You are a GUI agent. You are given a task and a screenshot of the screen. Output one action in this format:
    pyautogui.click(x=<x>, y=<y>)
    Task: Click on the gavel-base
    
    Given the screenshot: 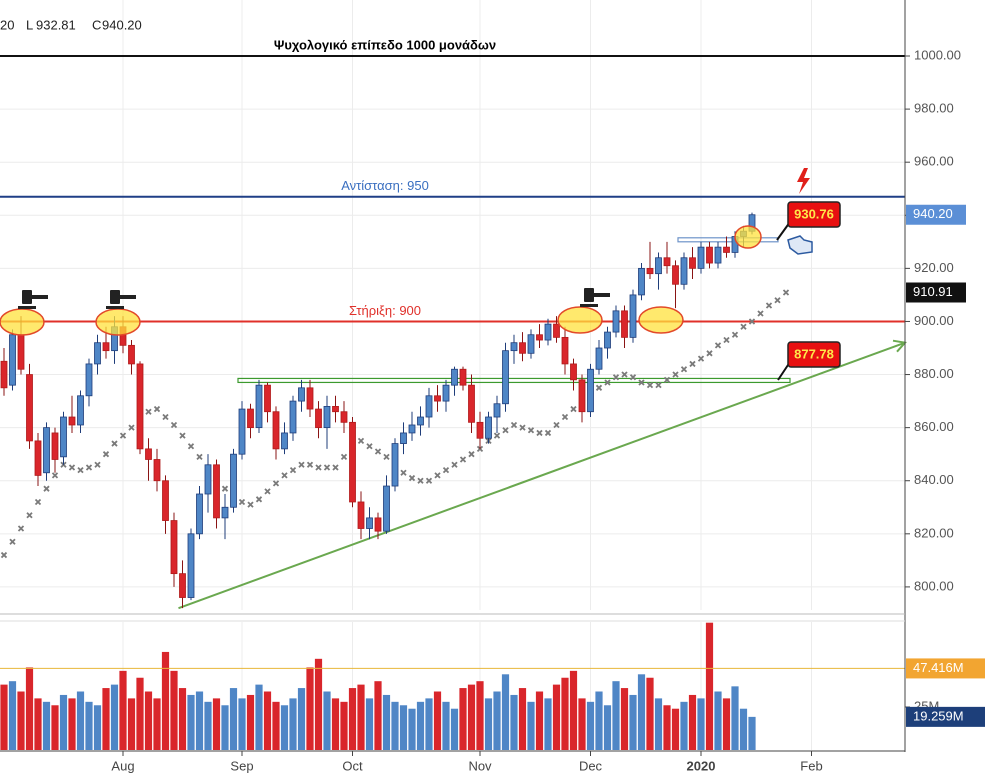 What is the action you would take?
    pyautogui.click(x=27, y=307)
    